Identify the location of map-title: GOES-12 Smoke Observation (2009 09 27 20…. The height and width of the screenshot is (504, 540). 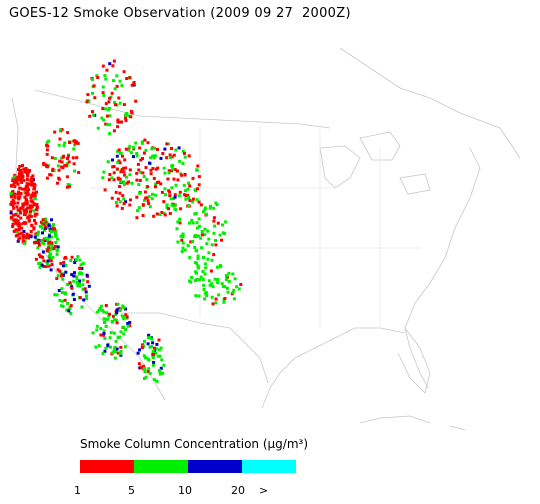
(180, 13).